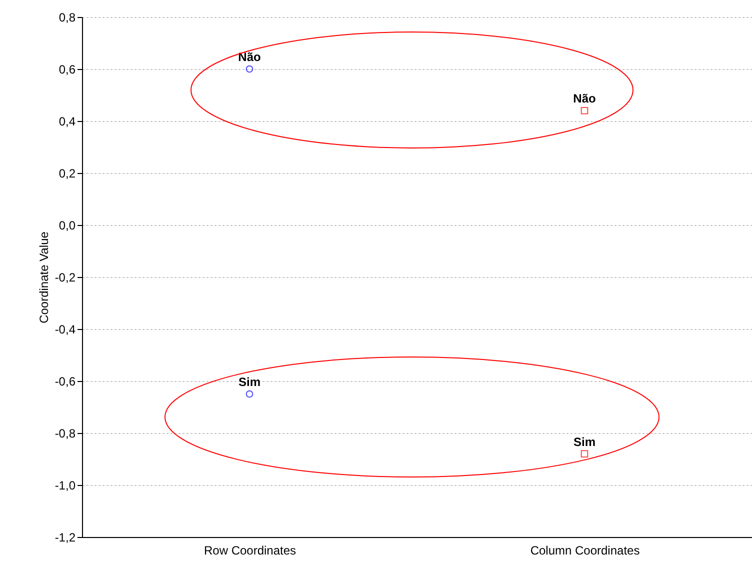  What do you see at coordinates (250, 551) in the screenshot?
I see `x-tick-label: Row Coordinates` at bounding box center [250, 551].